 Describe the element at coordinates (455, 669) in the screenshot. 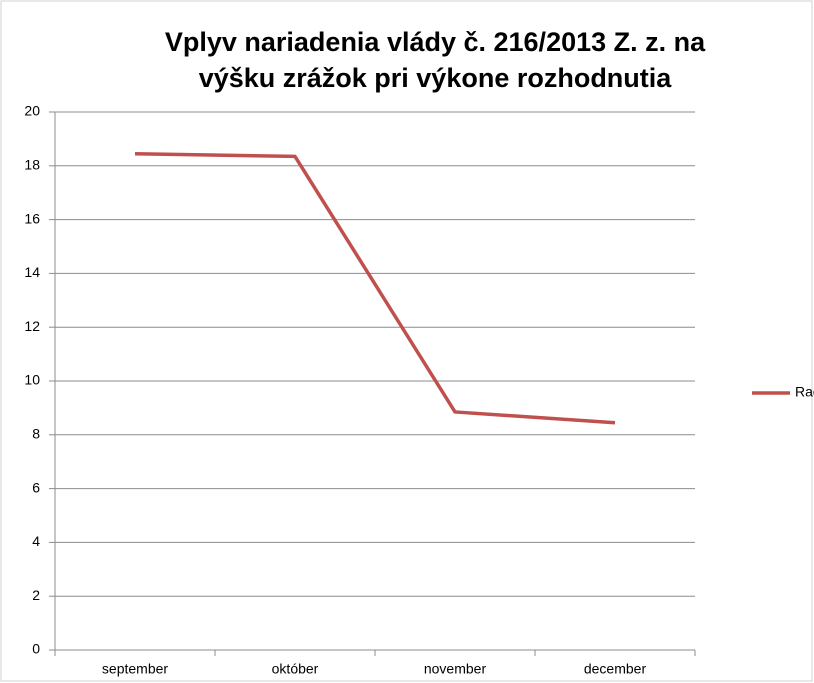

I see `x-tick-label: november` at that location.